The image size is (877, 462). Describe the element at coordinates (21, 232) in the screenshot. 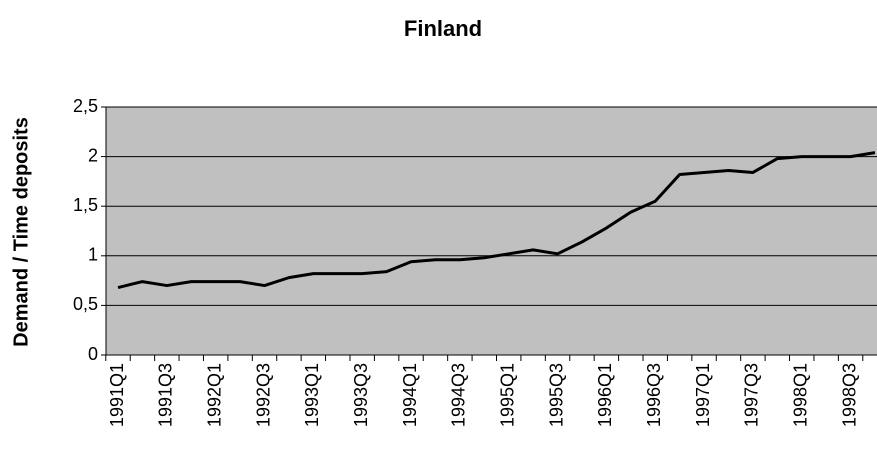

I see `y-axis-label: Demand / Time deposits` at that location.